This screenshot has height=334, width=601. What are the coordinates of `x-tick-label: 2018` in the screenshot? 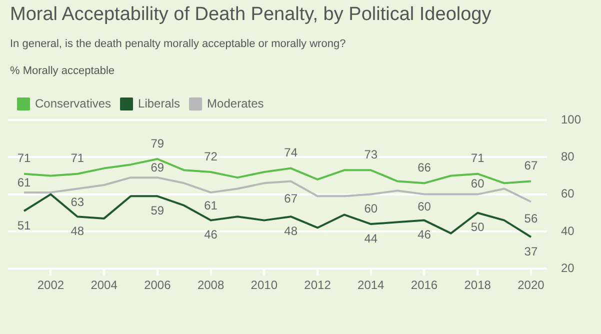 It's located at (478, 285).